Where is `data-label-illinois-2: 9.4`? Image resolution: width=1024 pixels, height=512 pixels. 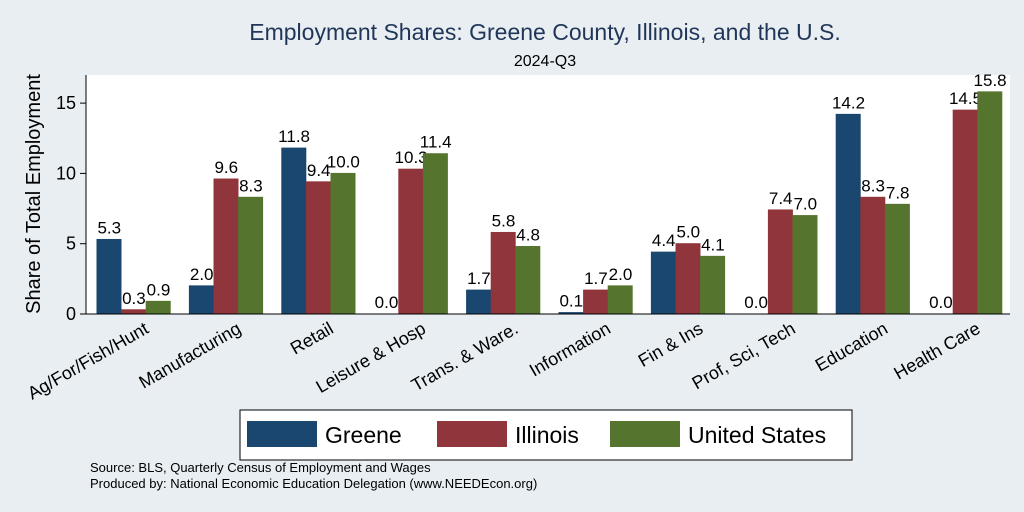
data-label-illinois-2: 9.4 is located at coordinates (319, 170).